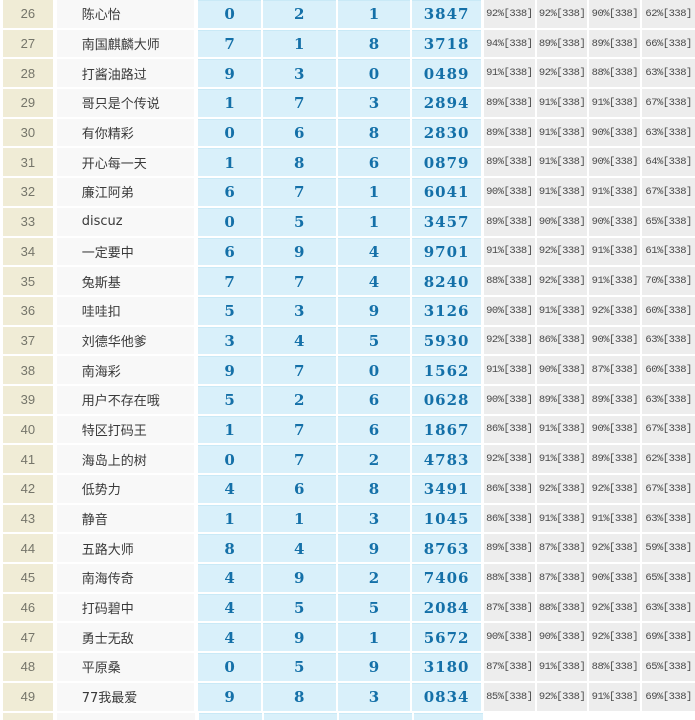 Image resolution: width=695 pixels, height=720 pixels. I want to click on username-cell: 兔斯基, so click(125, 281).